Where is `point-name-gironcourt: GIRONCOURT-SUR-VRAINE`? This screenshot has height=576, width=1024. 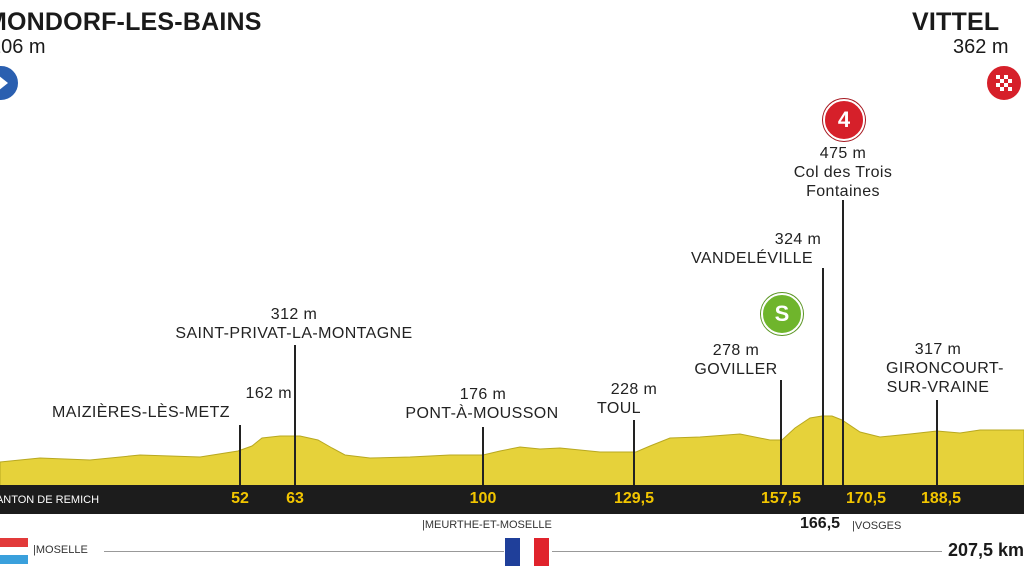
point-name-gironcourt: GIRONCOURT-SUR-VRAINE is located at coordinates (945, 378).